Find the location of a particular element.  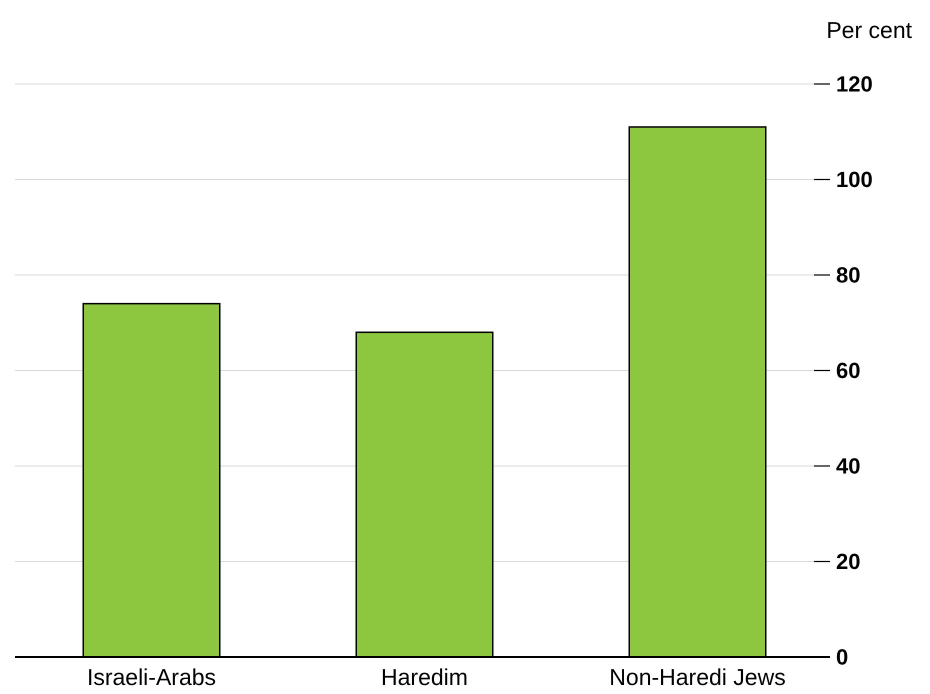

x-tick-label: Israeli-Arabs is located at coordinates (151, 677).